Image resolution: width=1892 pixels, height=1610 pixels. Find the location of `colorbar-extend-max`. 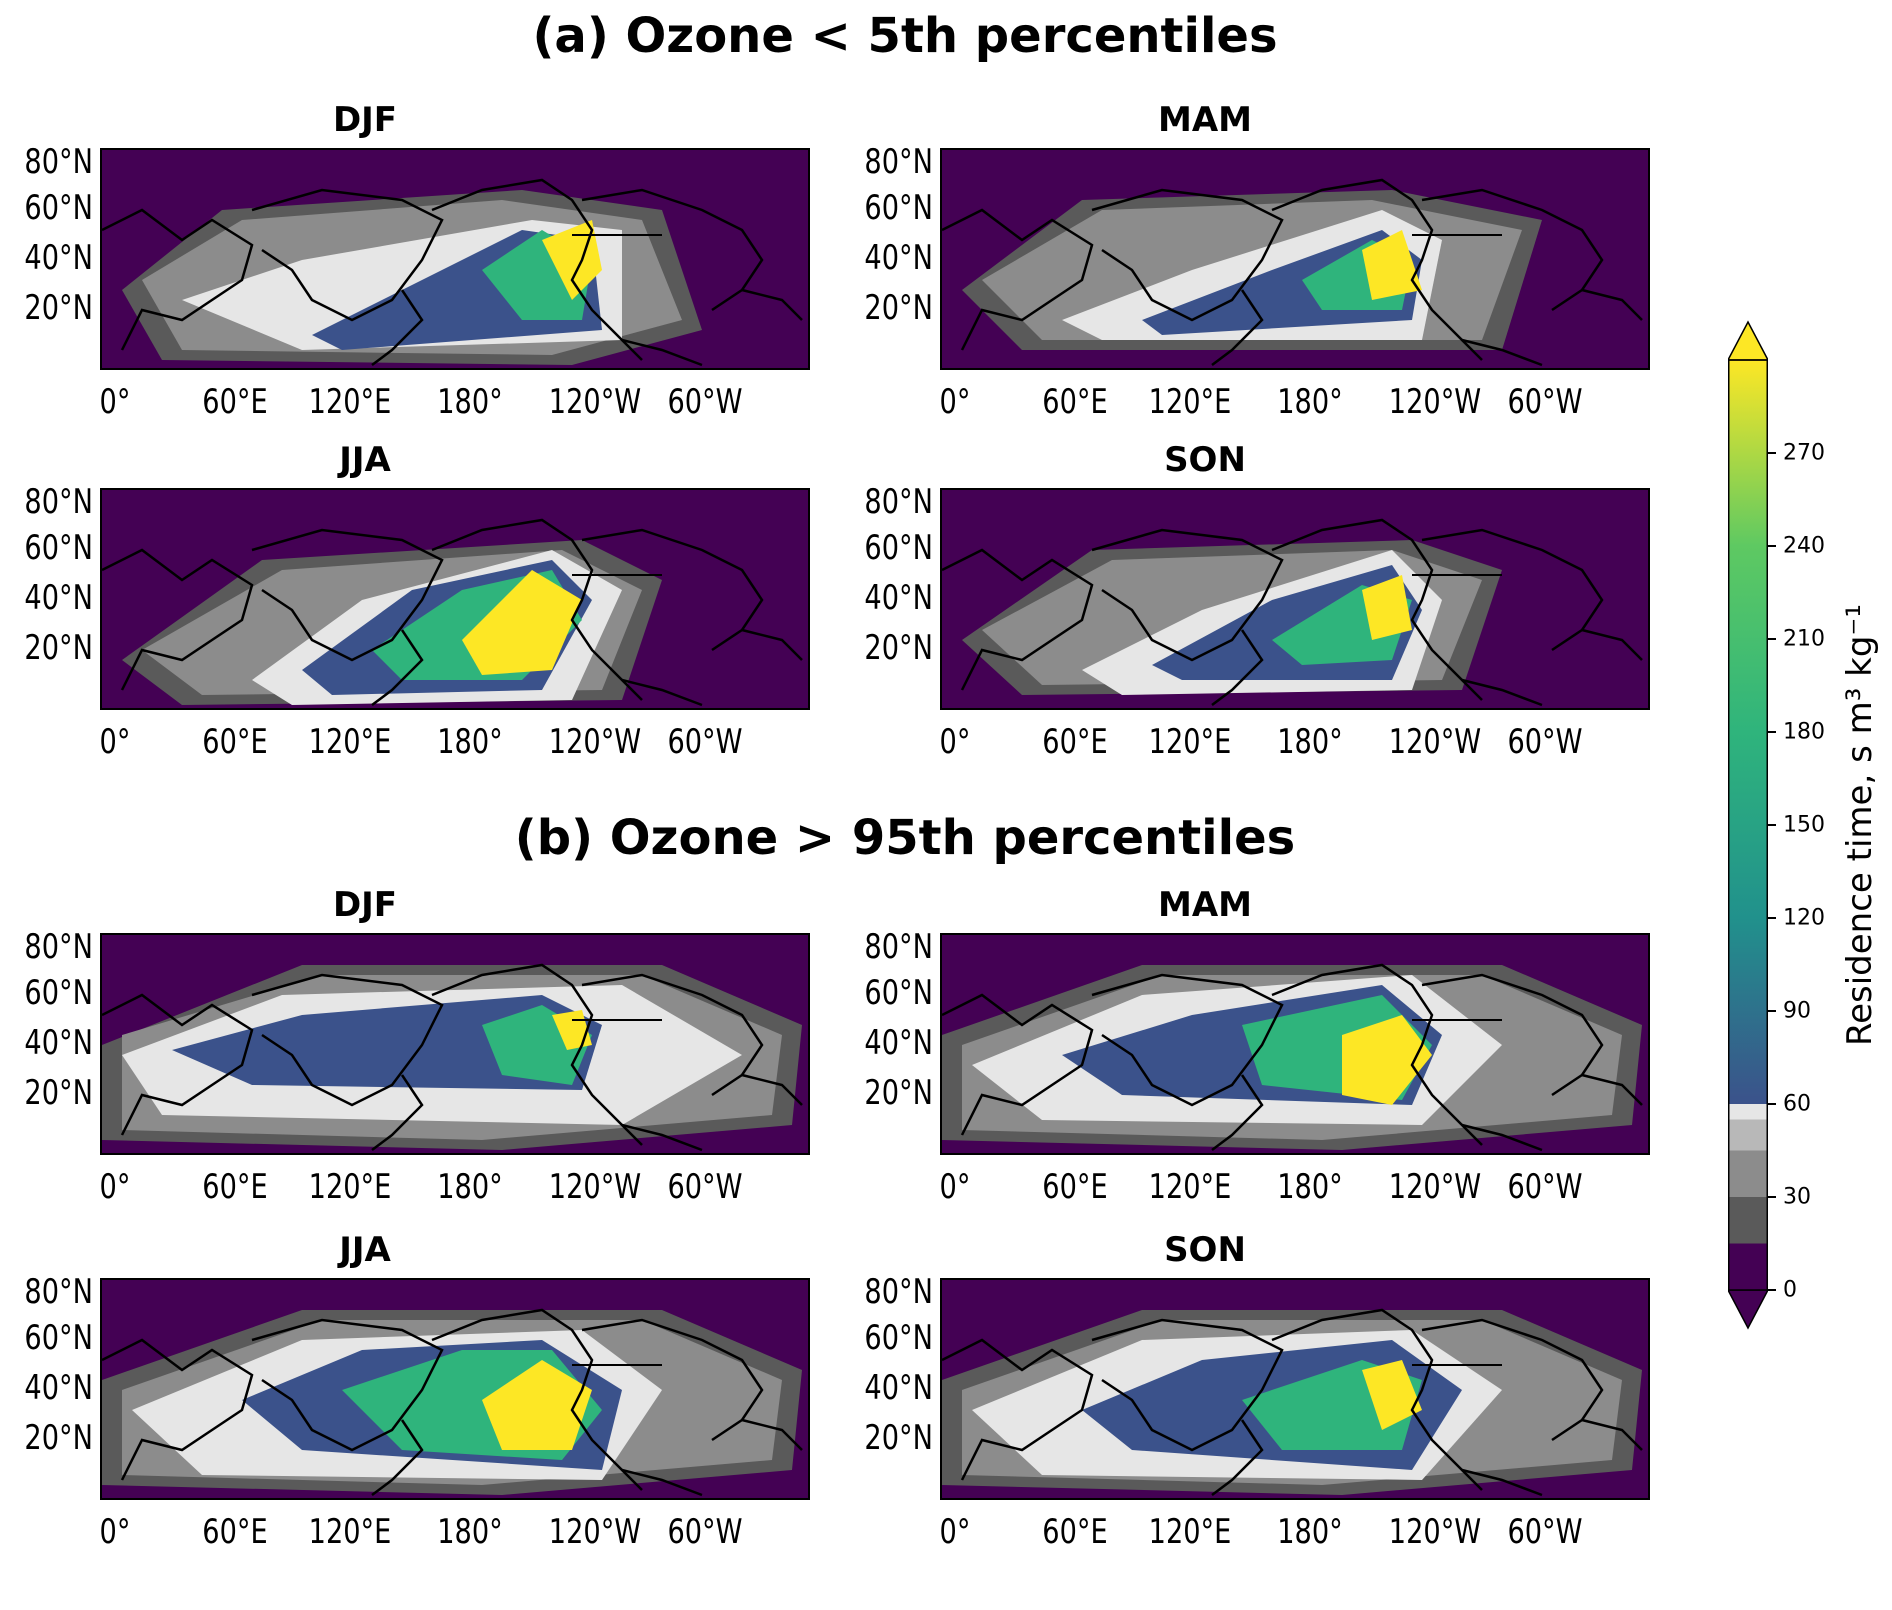

colorbar-extend-max is located at coordinates (1748, 340).